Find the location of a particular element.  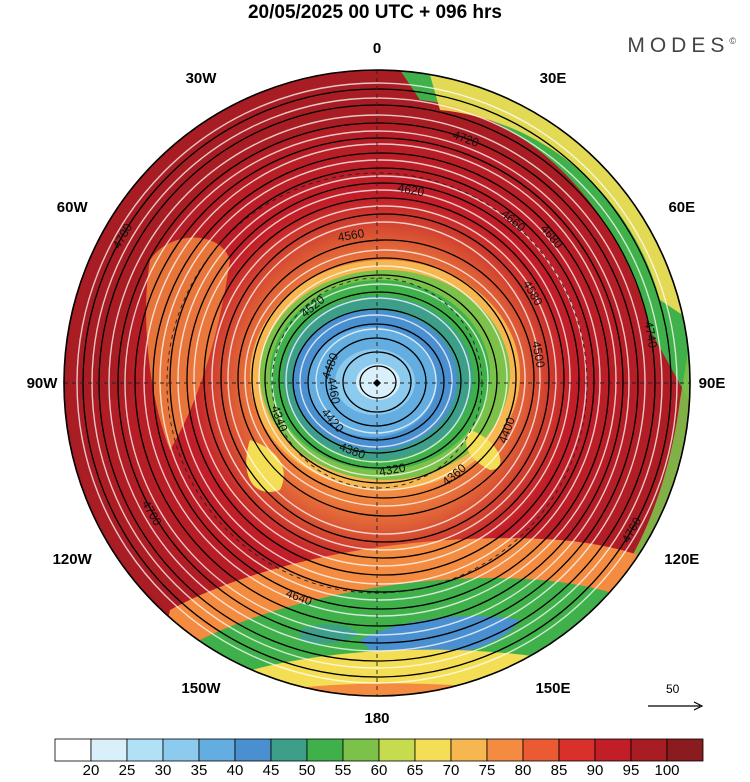

colorbar-tick-label: 20 is located at coordinates (91, 770).